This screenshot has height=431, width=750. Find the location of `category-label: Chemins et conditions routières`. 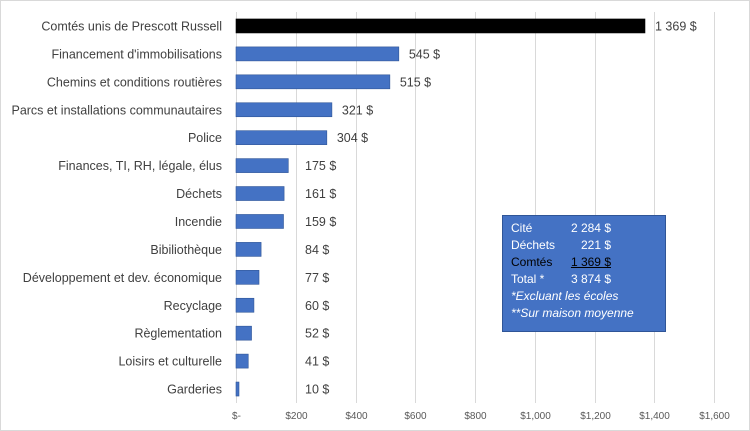

category-label: Chemins et conditions routières is located at coordinates (134, 82).